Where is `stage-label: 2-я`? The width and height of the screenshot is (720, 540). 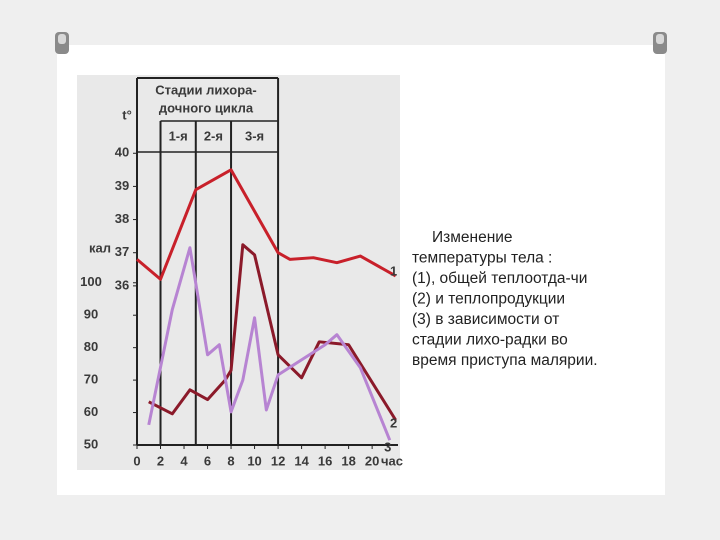
stage-label: 2-я is located at coordinates (213, 135).